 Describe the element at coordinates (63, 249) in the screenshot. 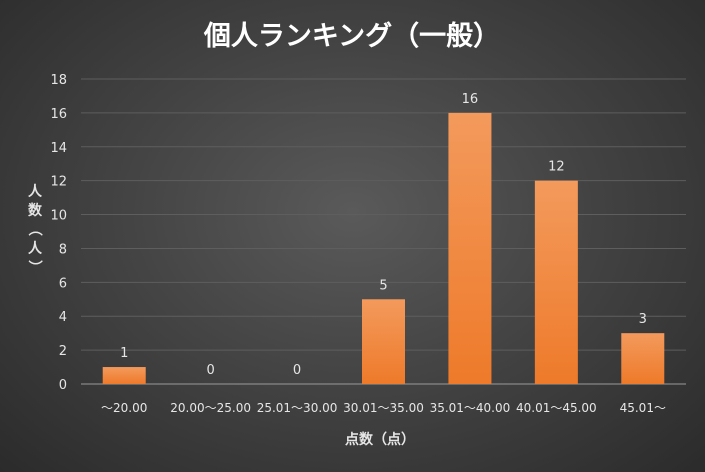

I see `y-tick-label: 8` at that location.